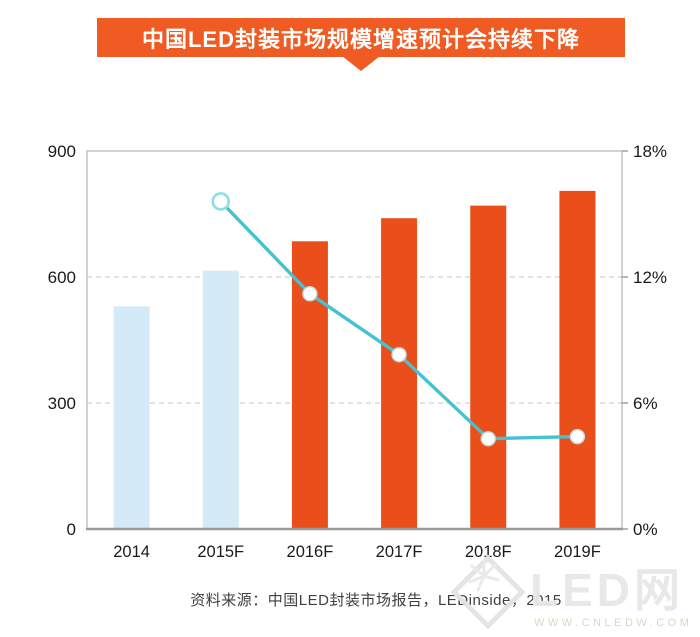  I want to click on title-banner: 中国LED封装市场规模增速预计会持续下降, so click(361, 37).